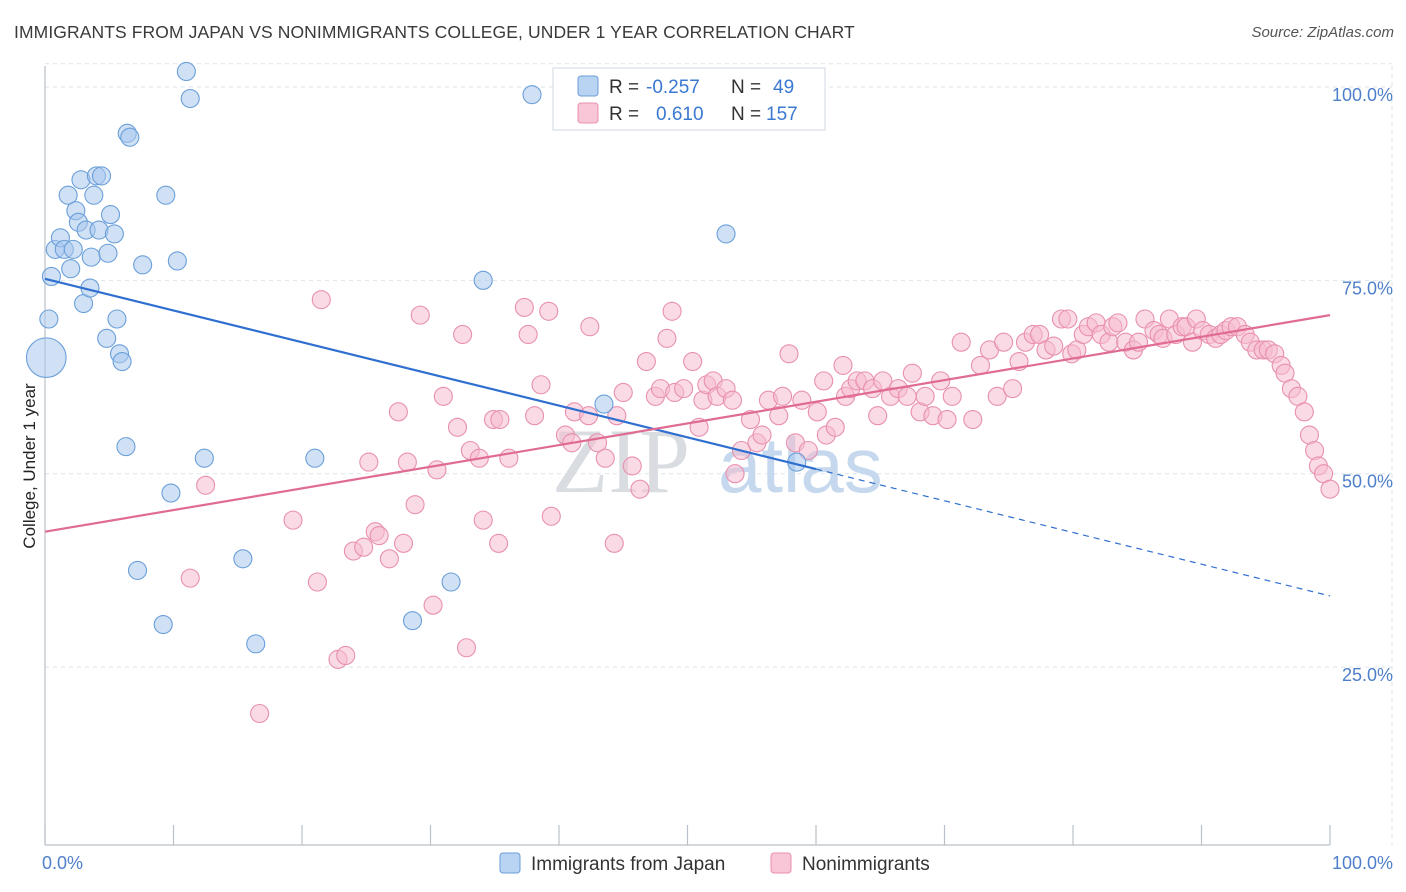 This screenshot has width=1406, height=892. Describe the element at coordinates (1073, 532) in the screenshot. I see `japan-trend-extension` at that location.